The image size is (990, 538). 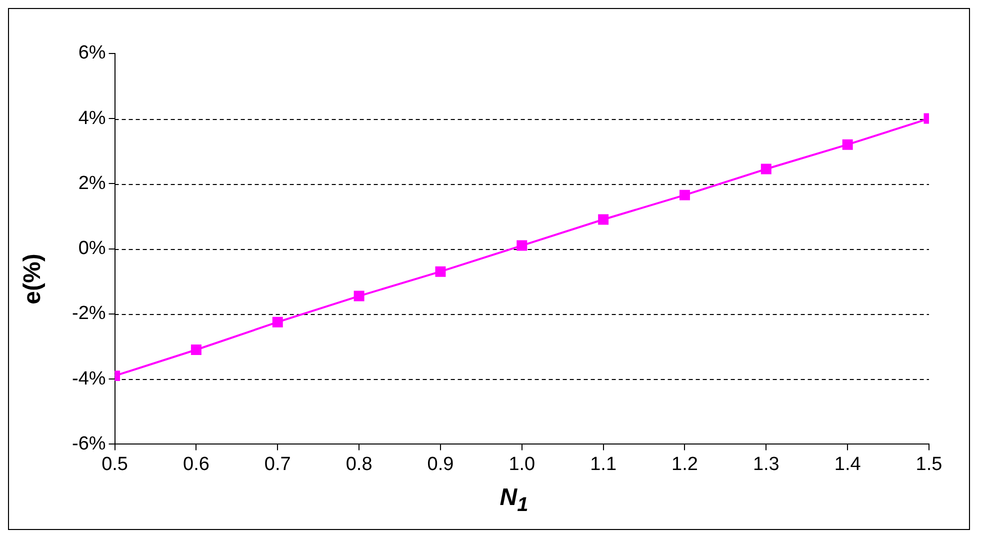 I want to click on y-tick-label: 6%, so click(x=92, y=53).